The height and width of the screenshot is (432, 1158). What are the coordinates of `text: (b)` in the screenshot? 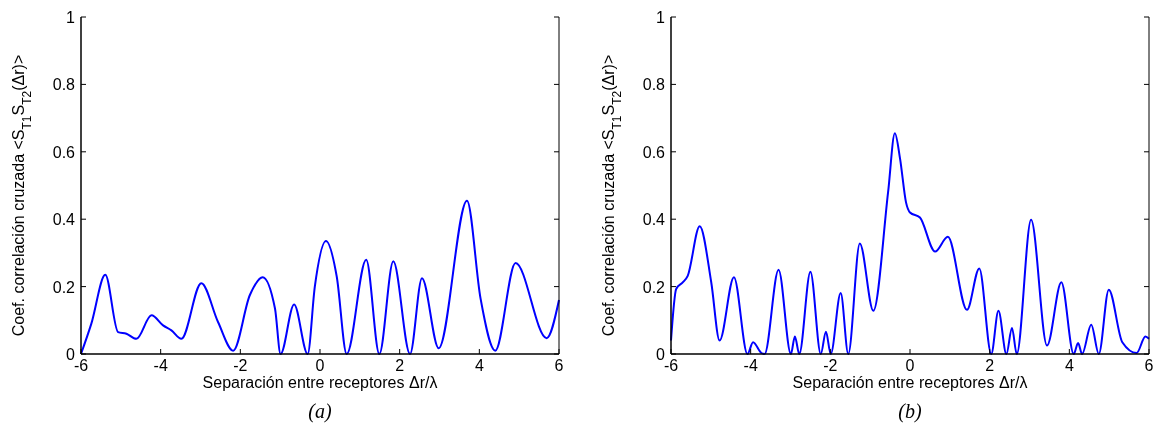 It's located at (910, 411).